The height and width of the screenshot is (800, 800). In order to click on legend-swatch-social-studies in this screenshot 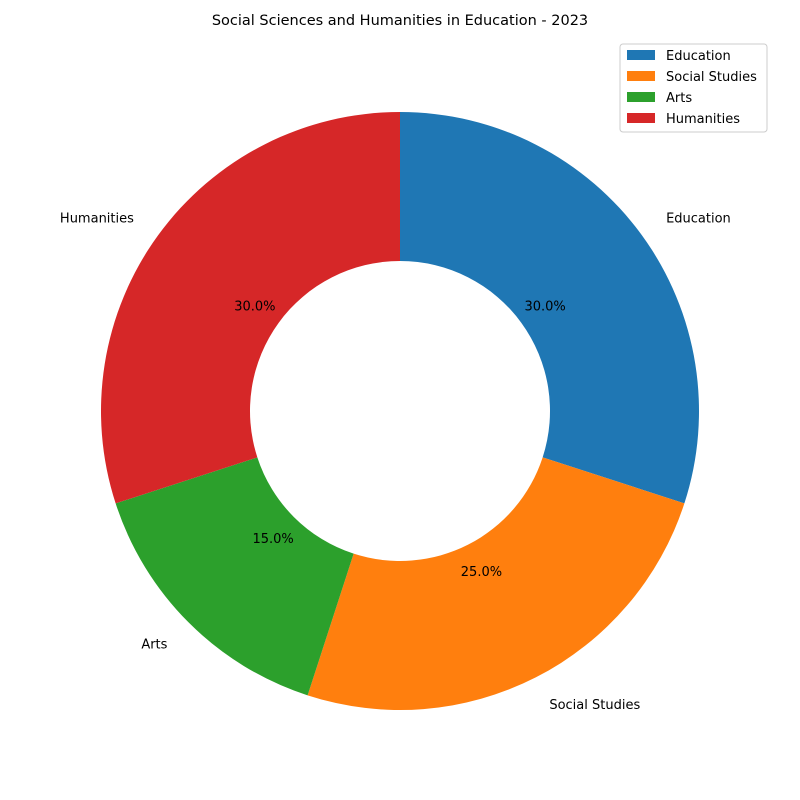, I will do `click(641, 76)`.